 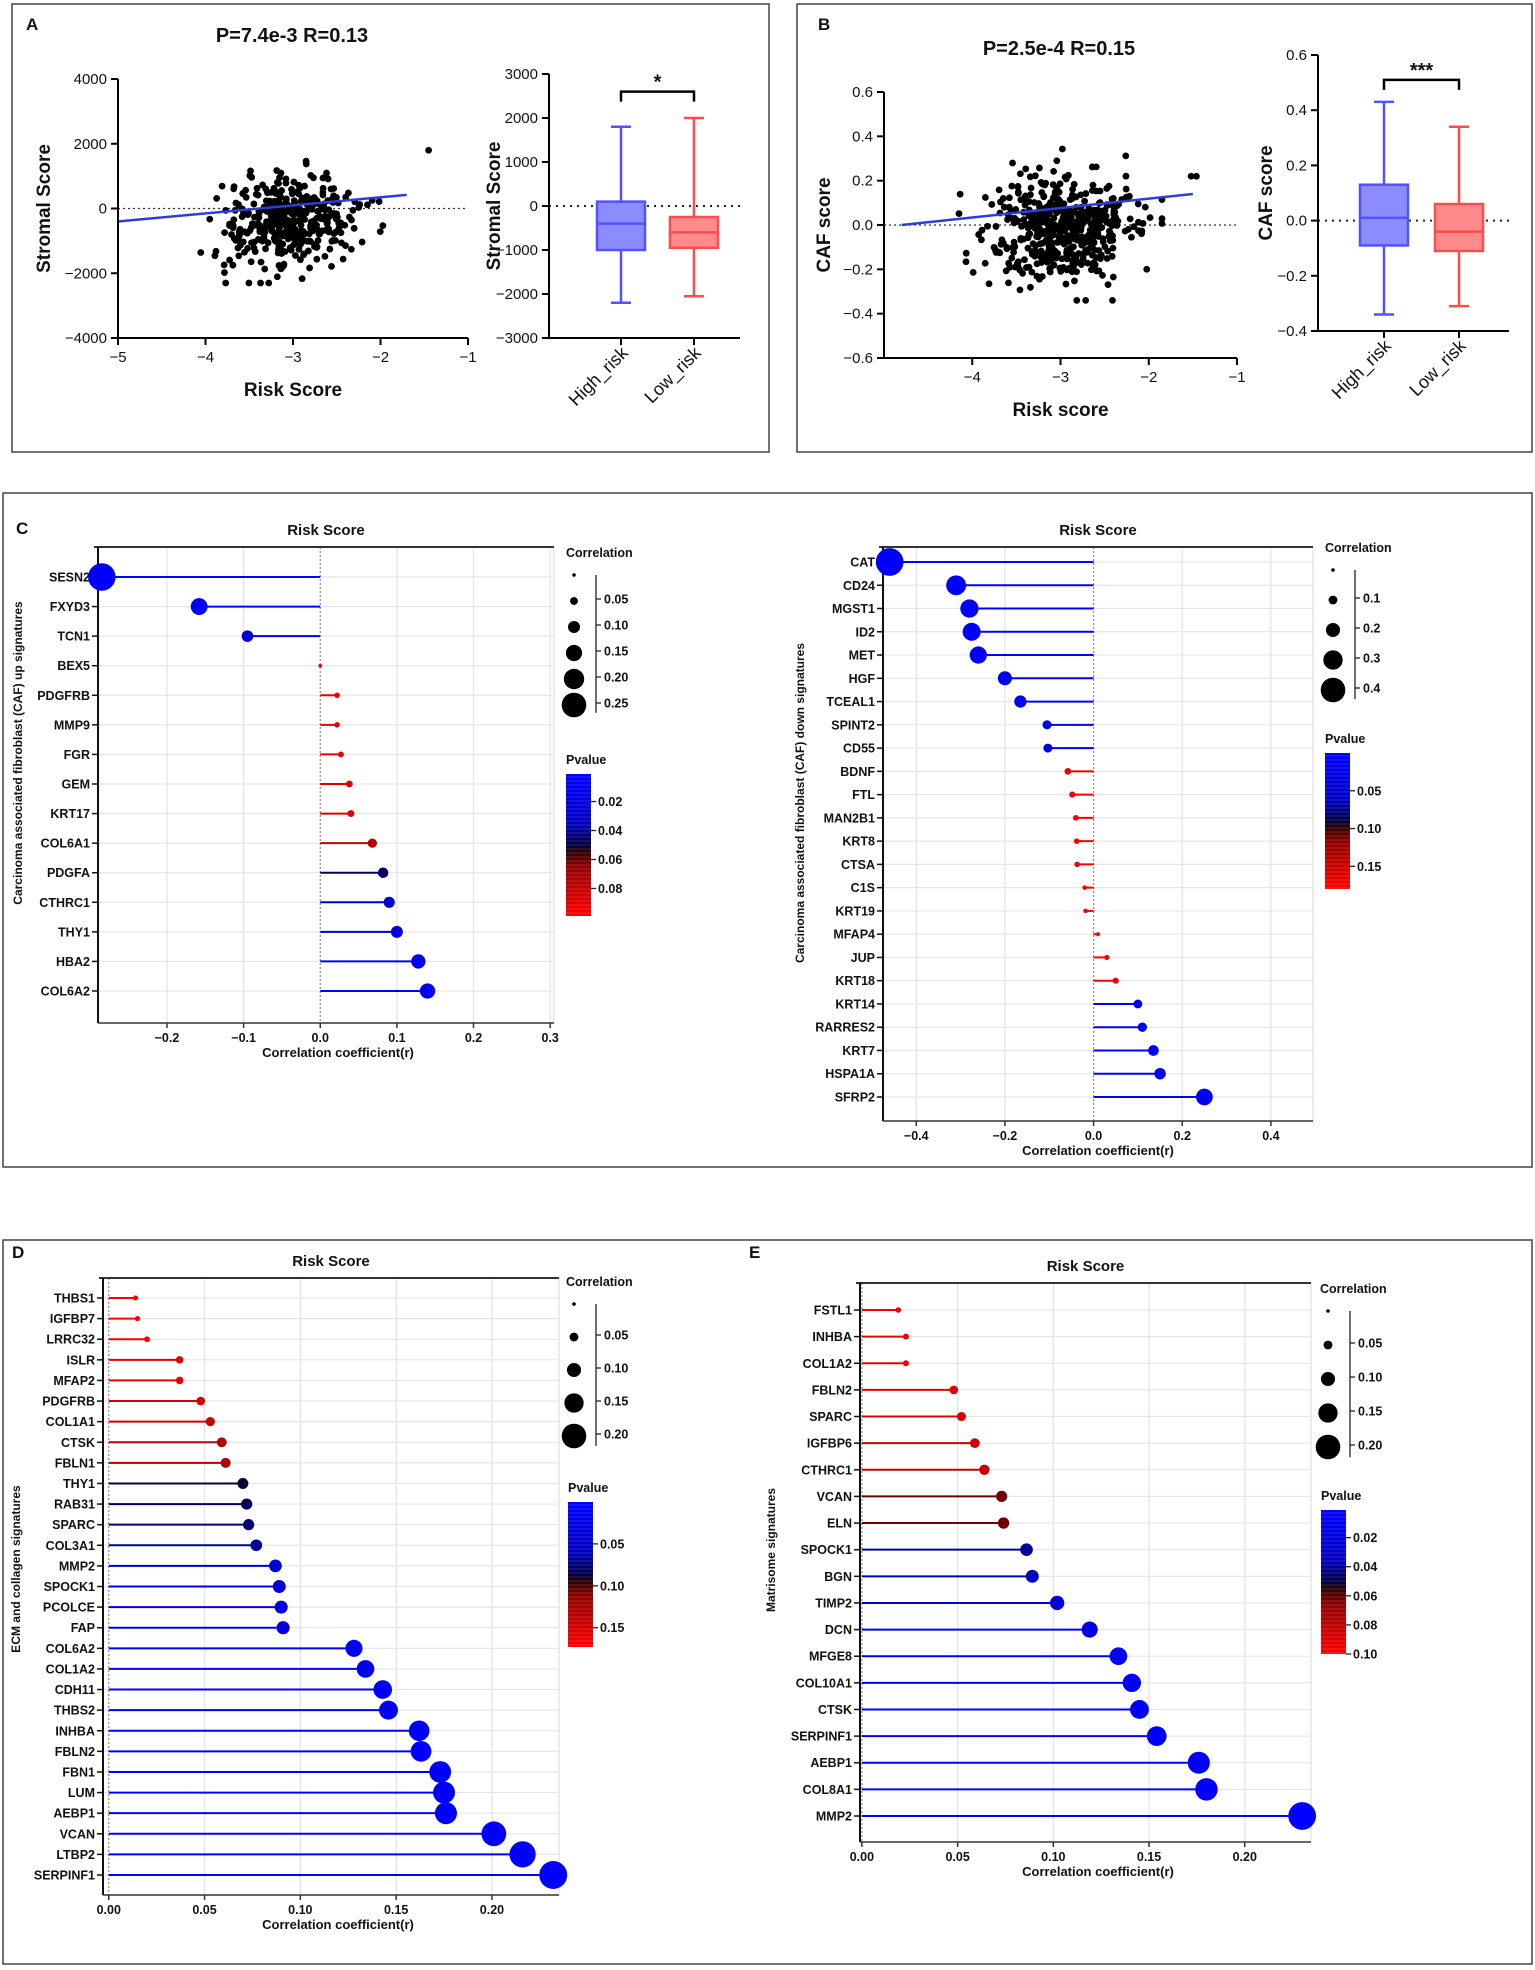 I want to click on y-tick-label: 0.6, so click(x=1296, y=55).